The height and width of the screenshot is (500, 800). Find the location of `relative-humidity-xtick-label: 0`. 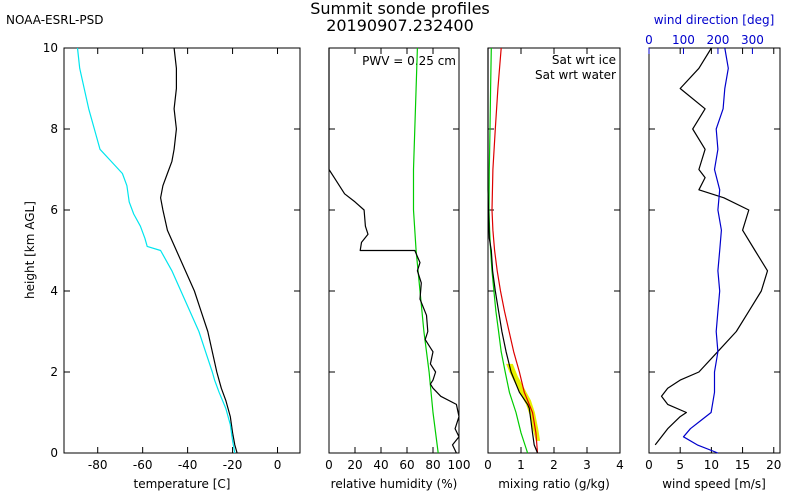

relative-humidity-xtick-label: 0 is located at coordinates (329, 465).